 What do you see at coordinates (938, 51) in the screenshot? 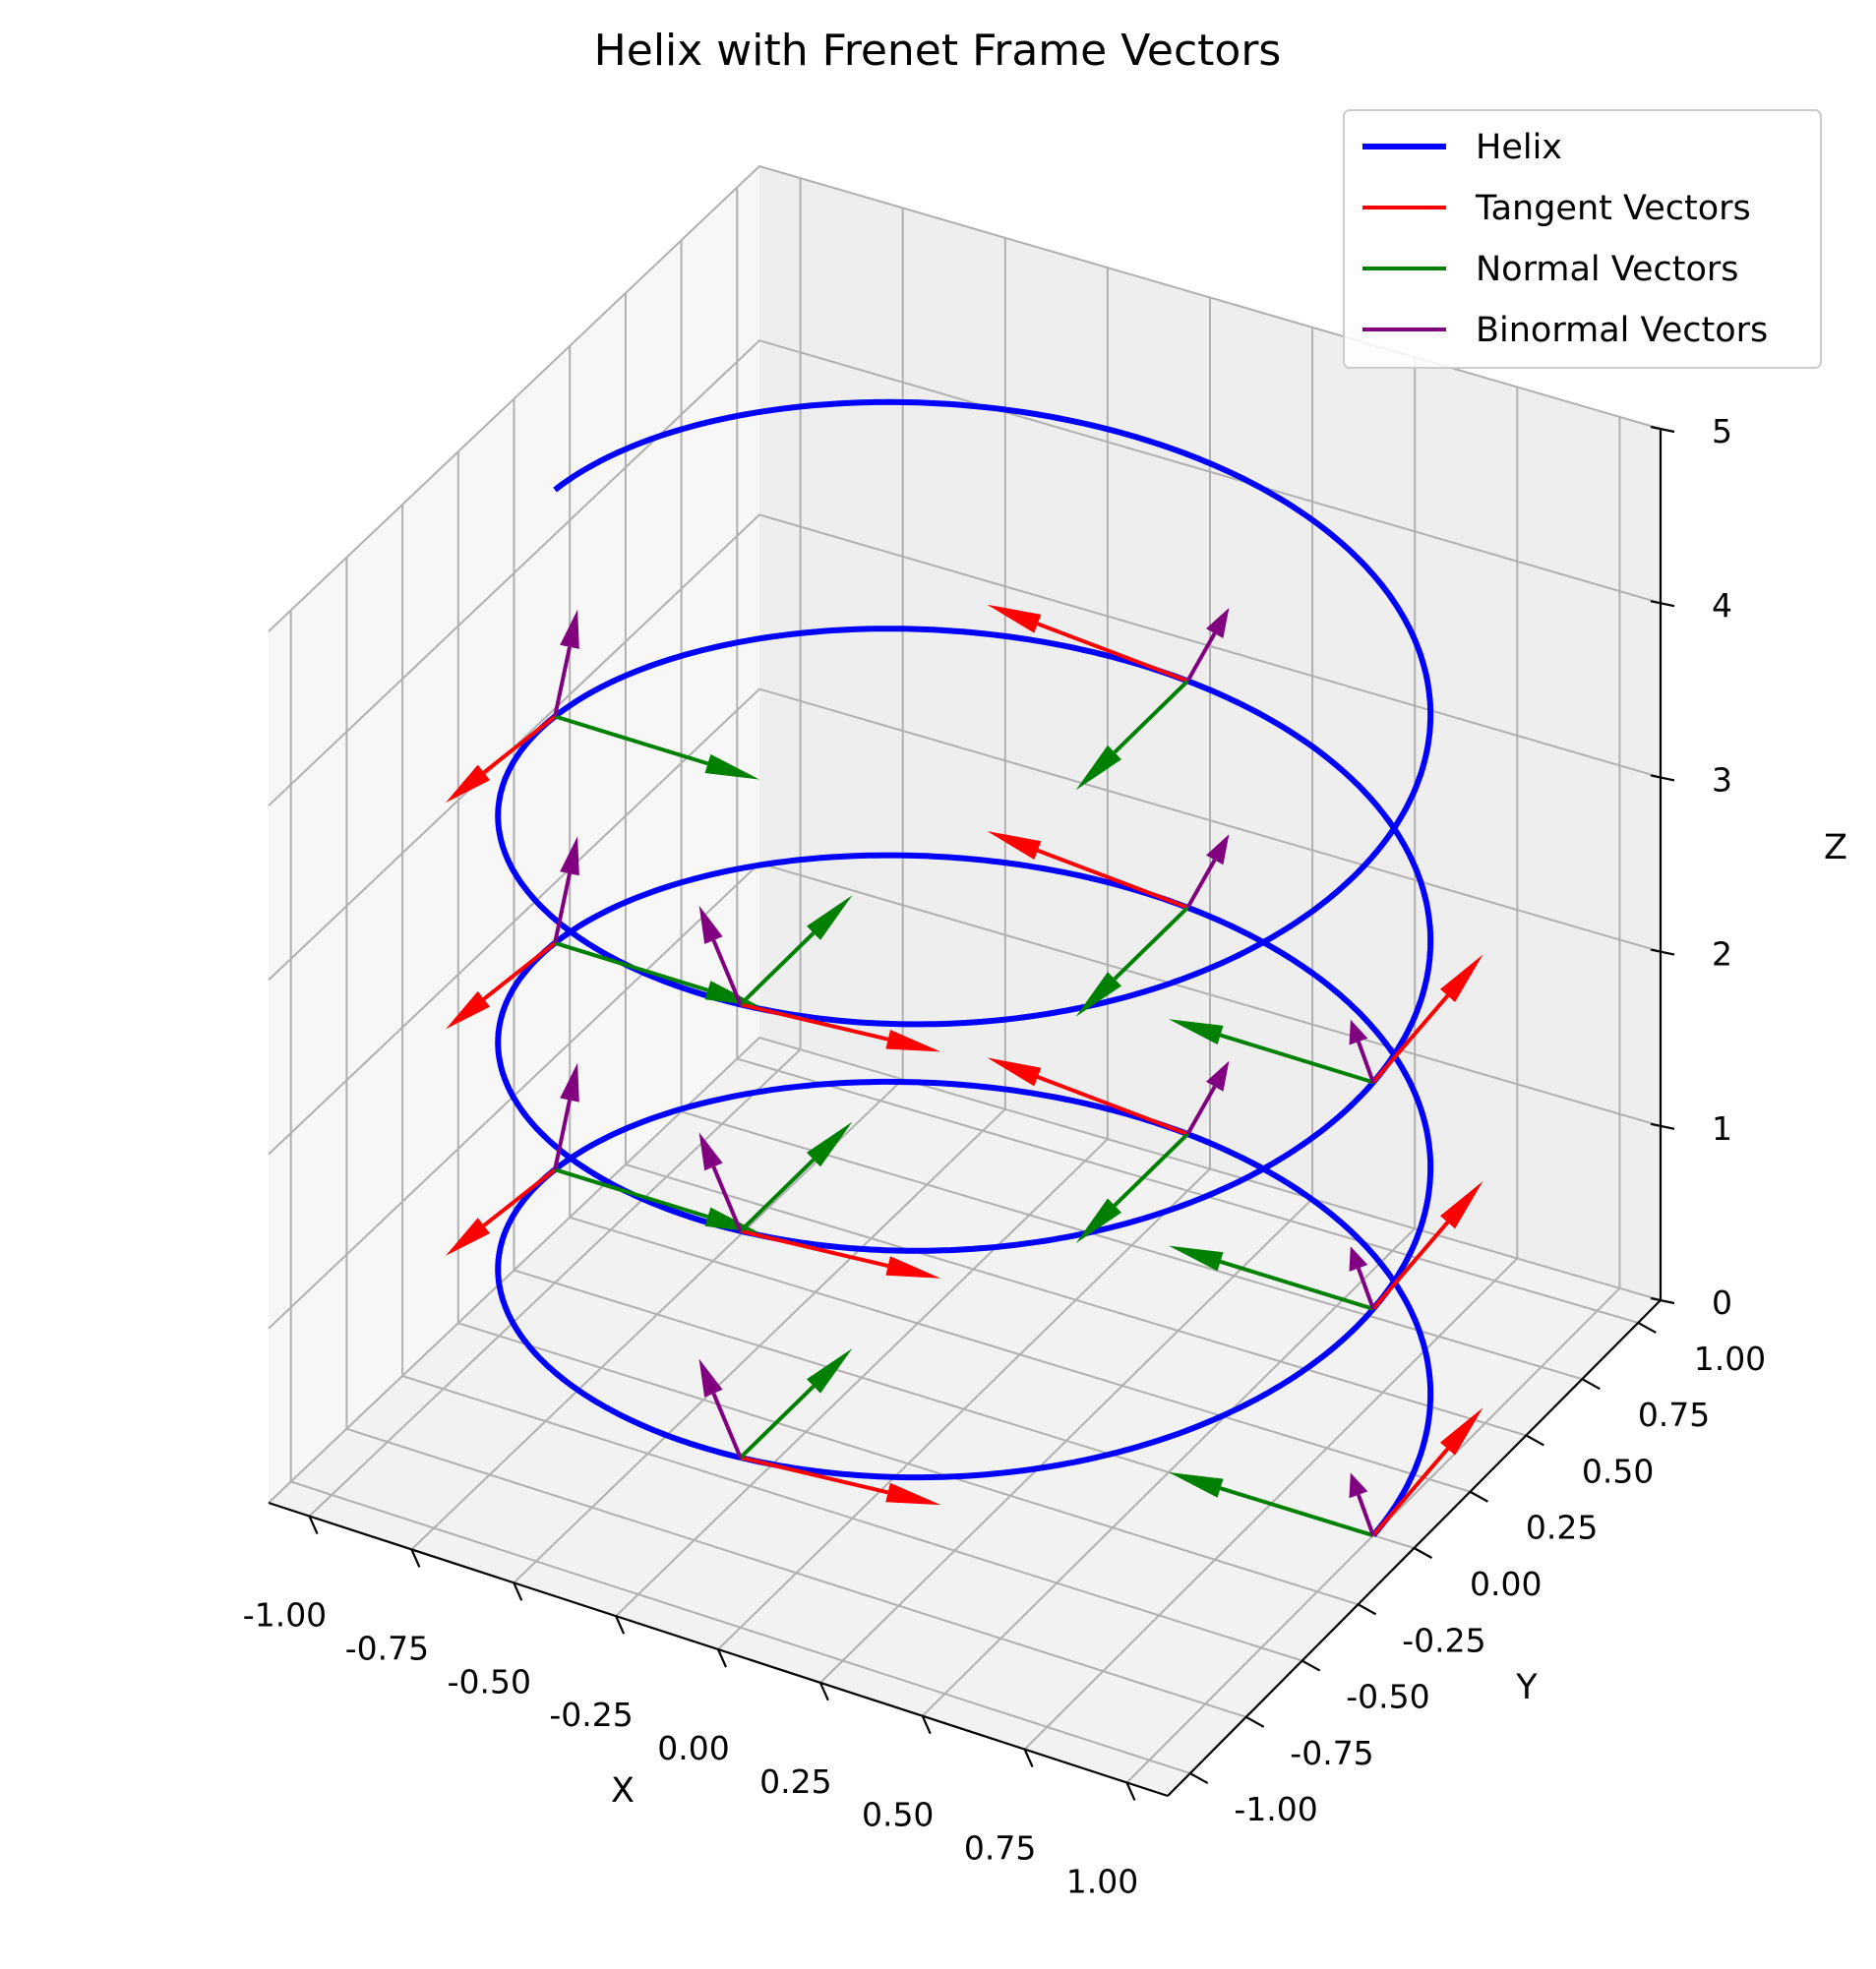
I see `chart-title: Helix with Frenet Frame Vectors` at bounding box center [938, 51].